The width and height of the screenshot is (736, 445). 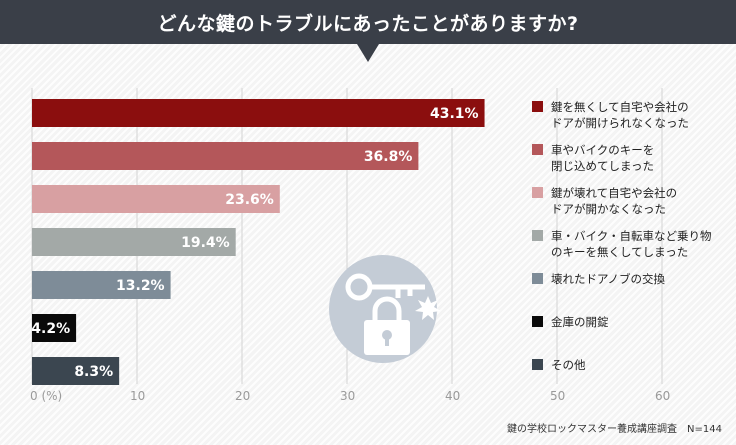 I want to click on bar-value-label: 4.2%, so click(x=50, y=329).